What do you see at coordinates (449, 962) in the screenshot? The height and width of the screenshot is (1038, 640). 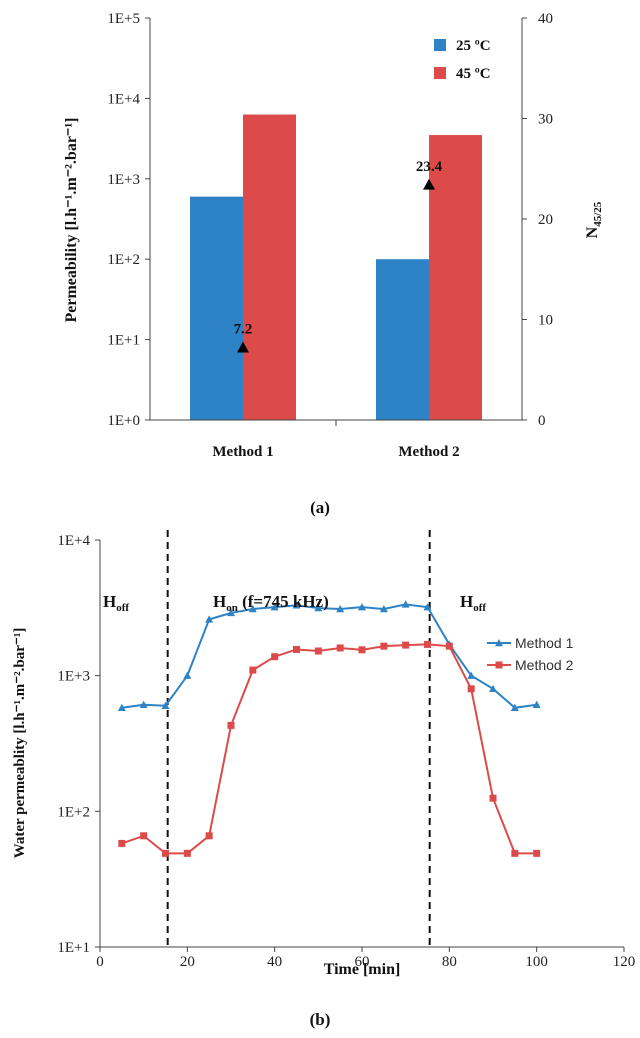 I see `b-x-tick-label: 80` at bounding box center [449, 962].